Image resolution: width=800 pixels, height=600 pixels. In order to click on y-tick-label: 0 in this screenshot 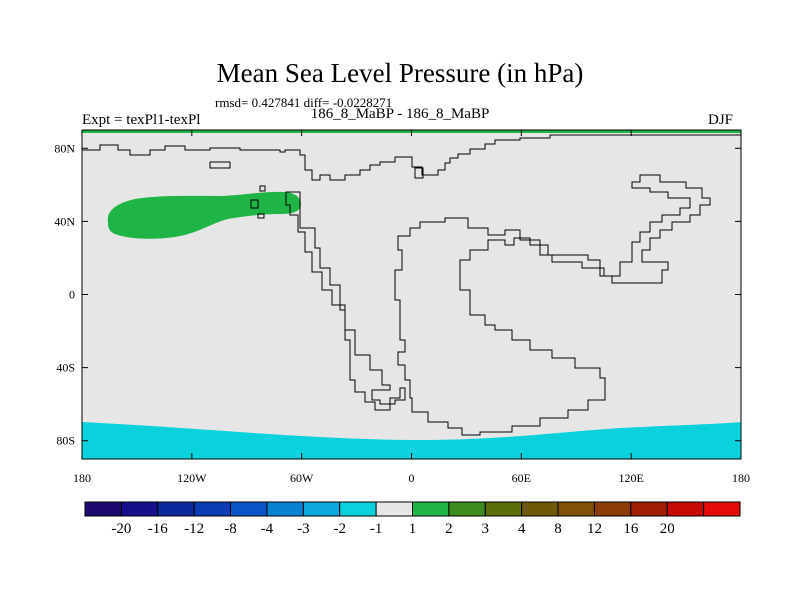, I will do `click(72, 295)`.